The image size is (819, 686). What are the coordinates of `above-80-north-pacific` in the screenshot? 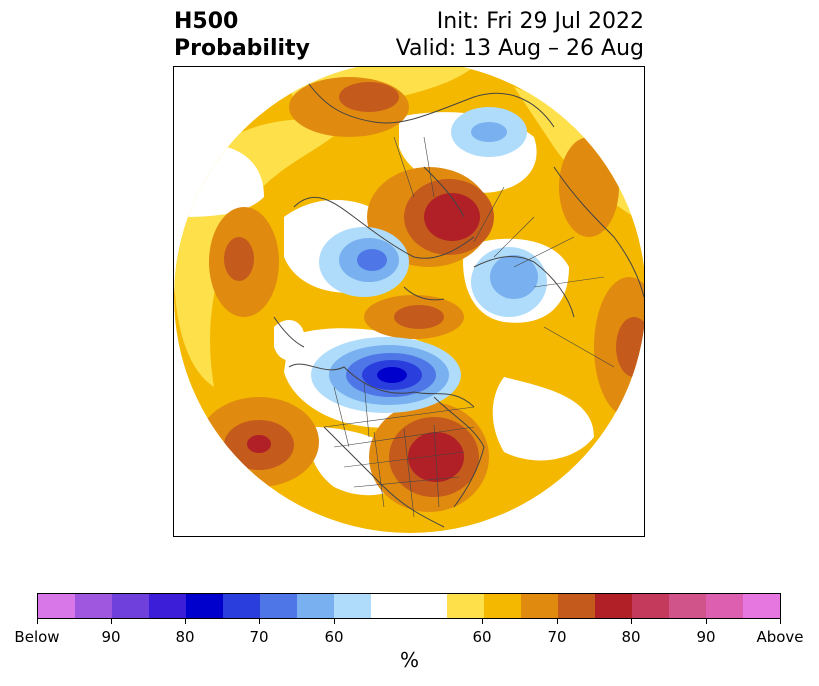 It's located at (259, 444).